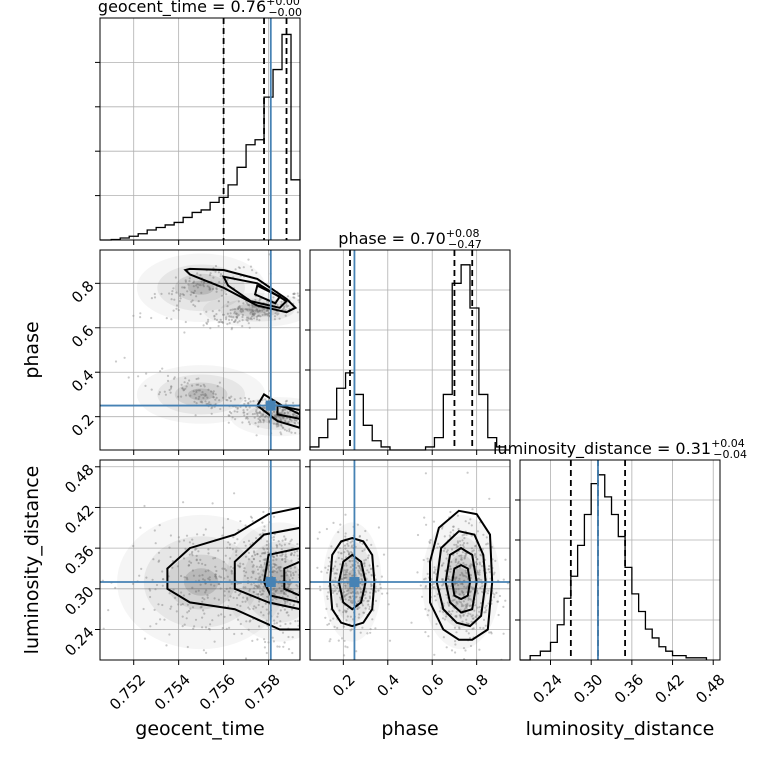  What do you see at coordinates (182, 8) in the screenshot?
I see `title-main: geocent_time = 0.76` at bounding box center [182, 8].